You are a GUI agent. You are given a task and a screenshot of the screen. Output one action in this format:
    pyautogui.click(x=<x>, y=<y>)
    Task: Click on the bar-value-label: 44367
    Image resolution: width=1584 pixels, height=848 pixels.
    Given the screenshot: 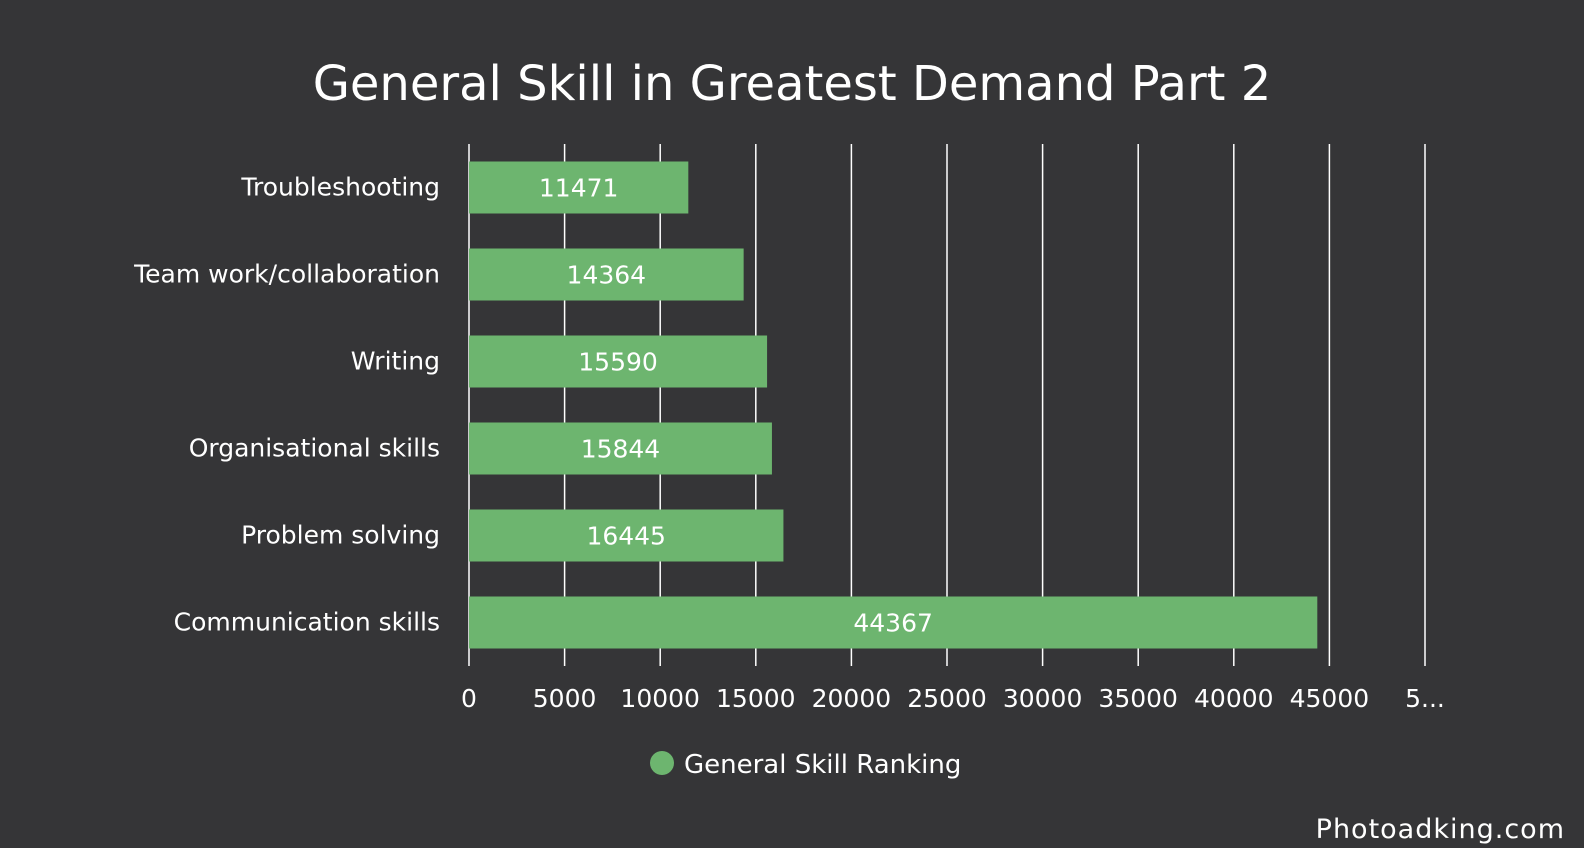 What is the action you would take?
    pyautogui.click(x=893, y=623)
    